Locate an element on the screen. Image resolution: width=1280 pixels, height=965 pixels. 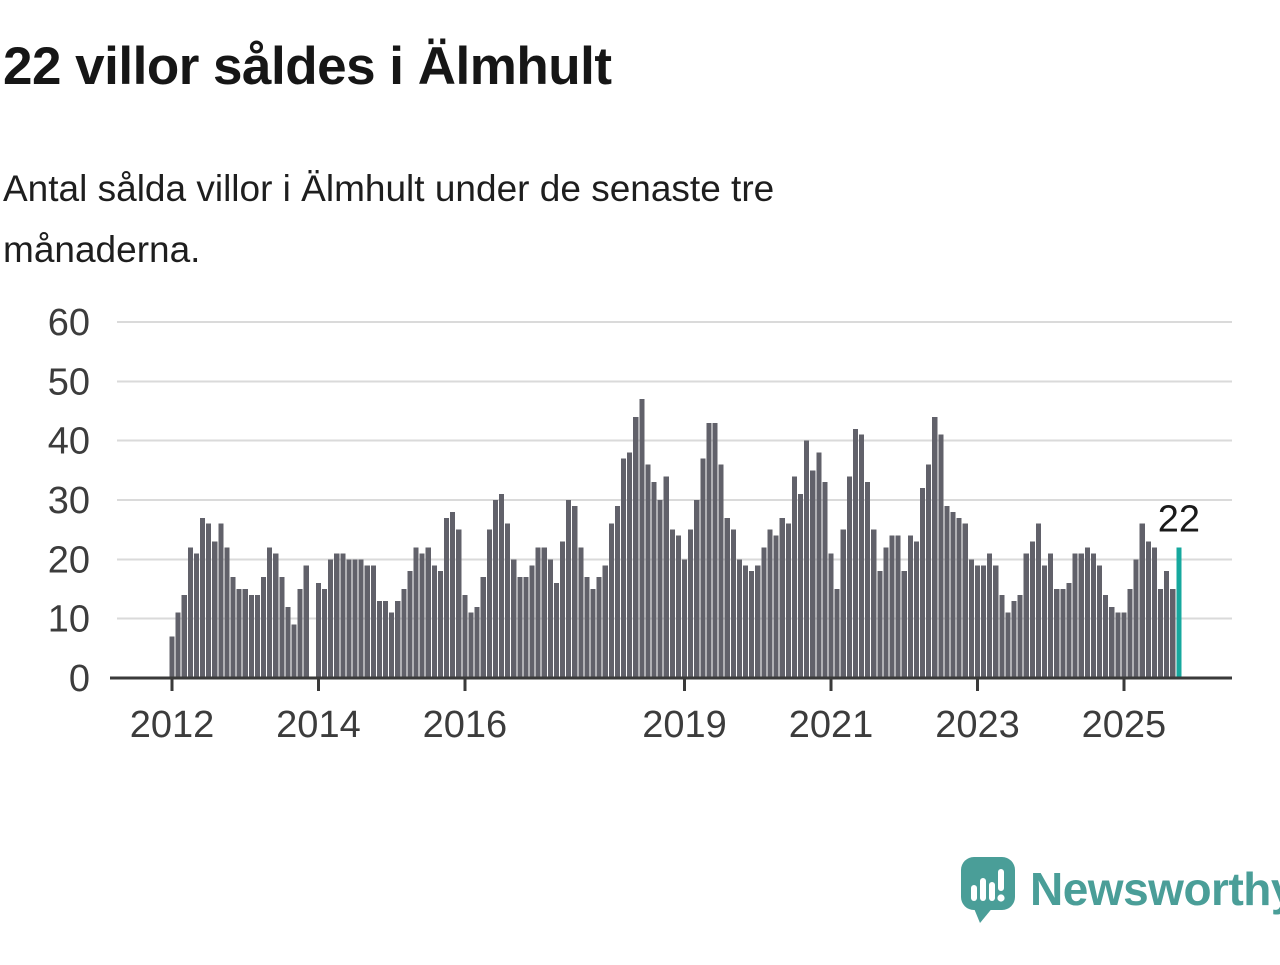
y-tick-label: 10 is located at coordinates (69, 620).